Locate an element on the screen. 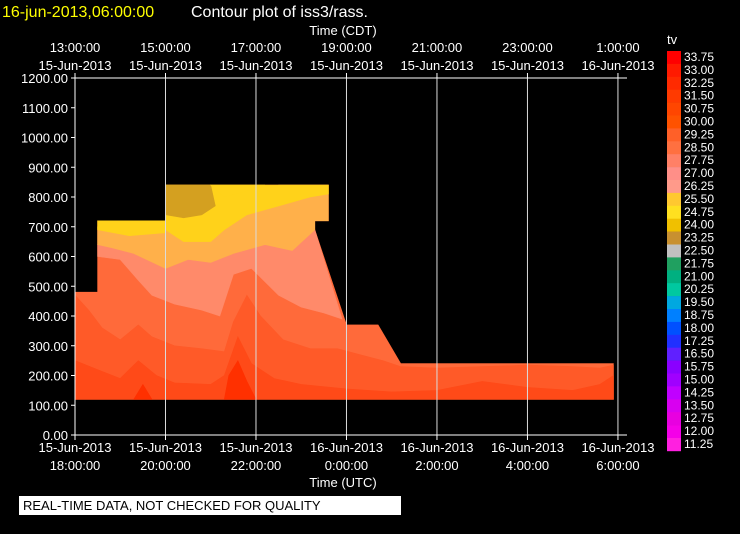 This screenshot has width=740, height=534. top-tick-time: 13:00:00 is located at coordinates (75, 47).